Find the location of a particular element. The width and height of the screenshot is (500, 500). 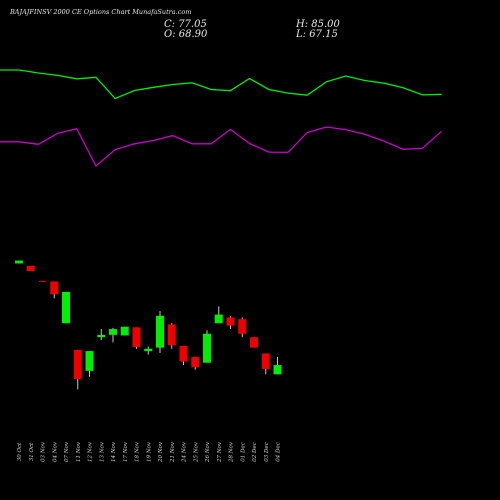

x-tick-label: 31 Oct is located at coordinates (32, 451).